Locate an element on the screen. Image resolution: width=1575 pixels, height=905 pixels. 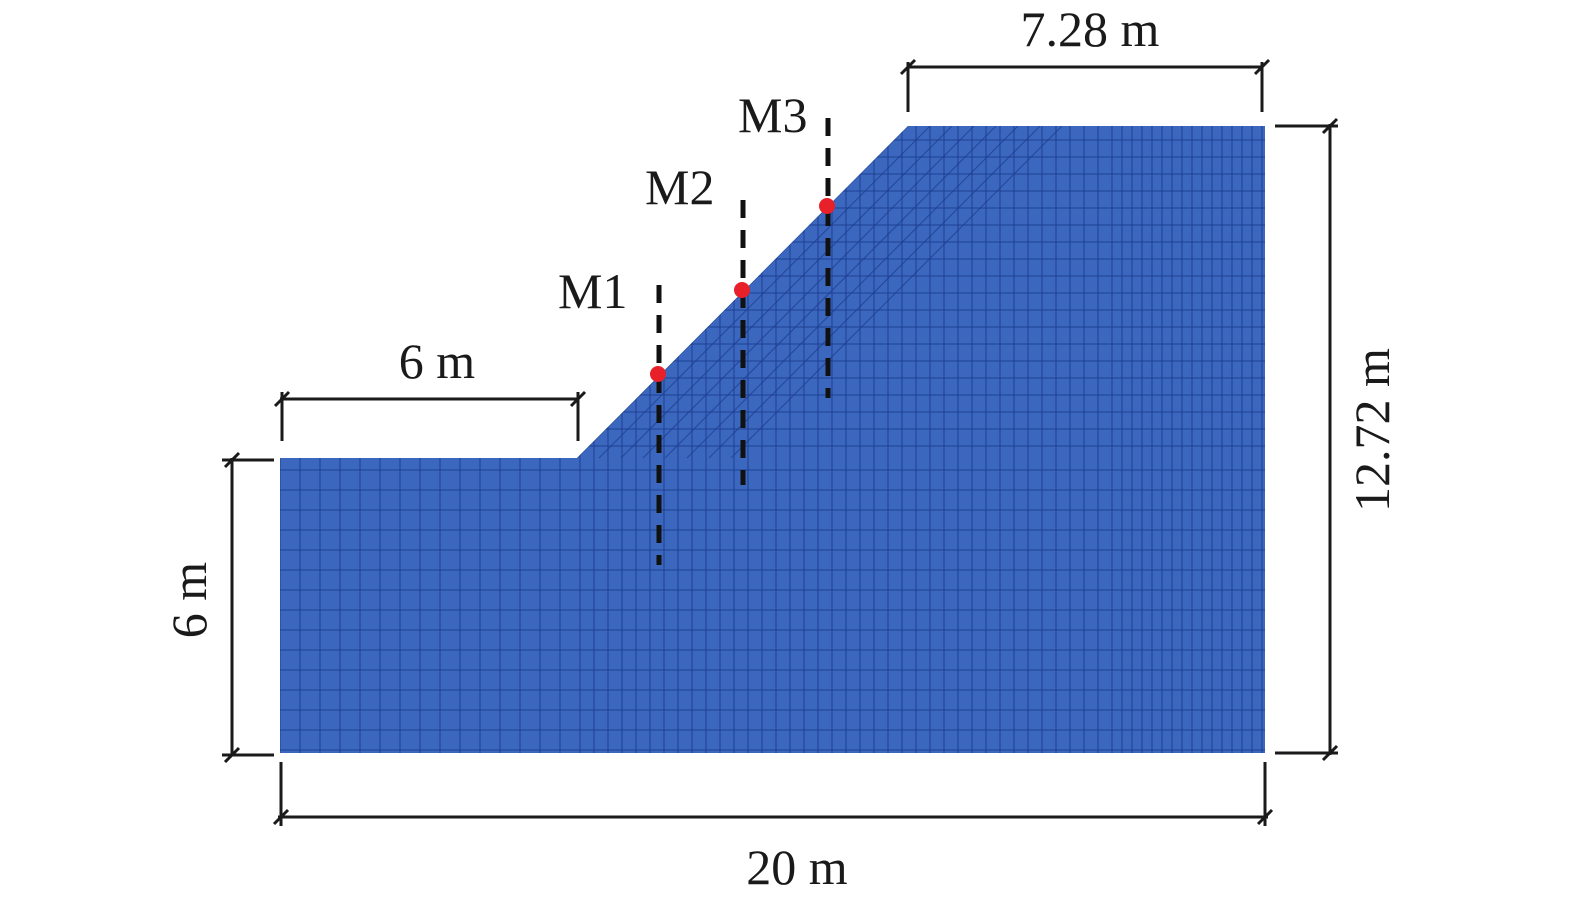
dimension-toe-height: 6 m is located at coordinates (217, 607).